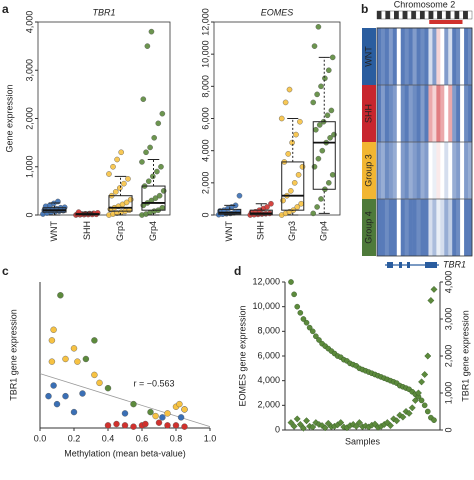 This screenshot has height=480, width=474. Describe the element at coordinates (390, 265) in the screenshot. I see `exon` at that location.